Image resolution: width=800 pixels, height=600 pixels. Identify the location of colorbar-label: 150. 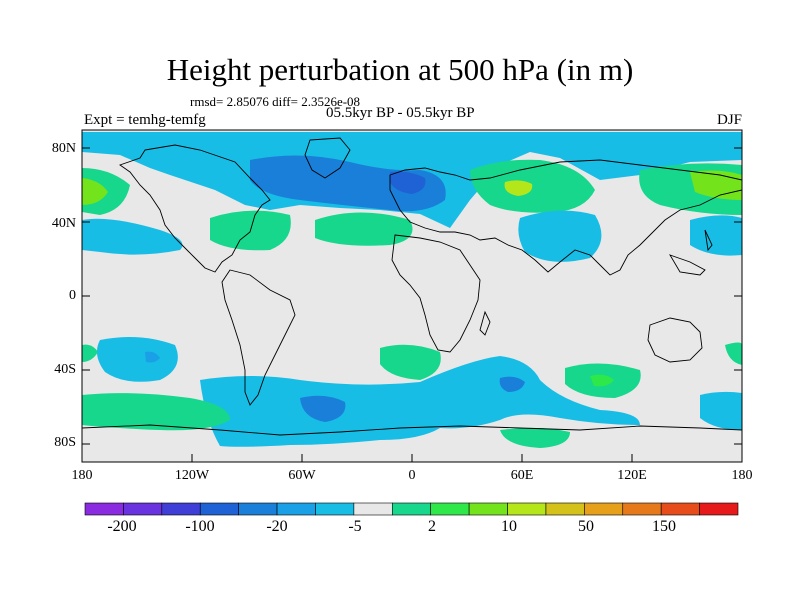
(664, 526).